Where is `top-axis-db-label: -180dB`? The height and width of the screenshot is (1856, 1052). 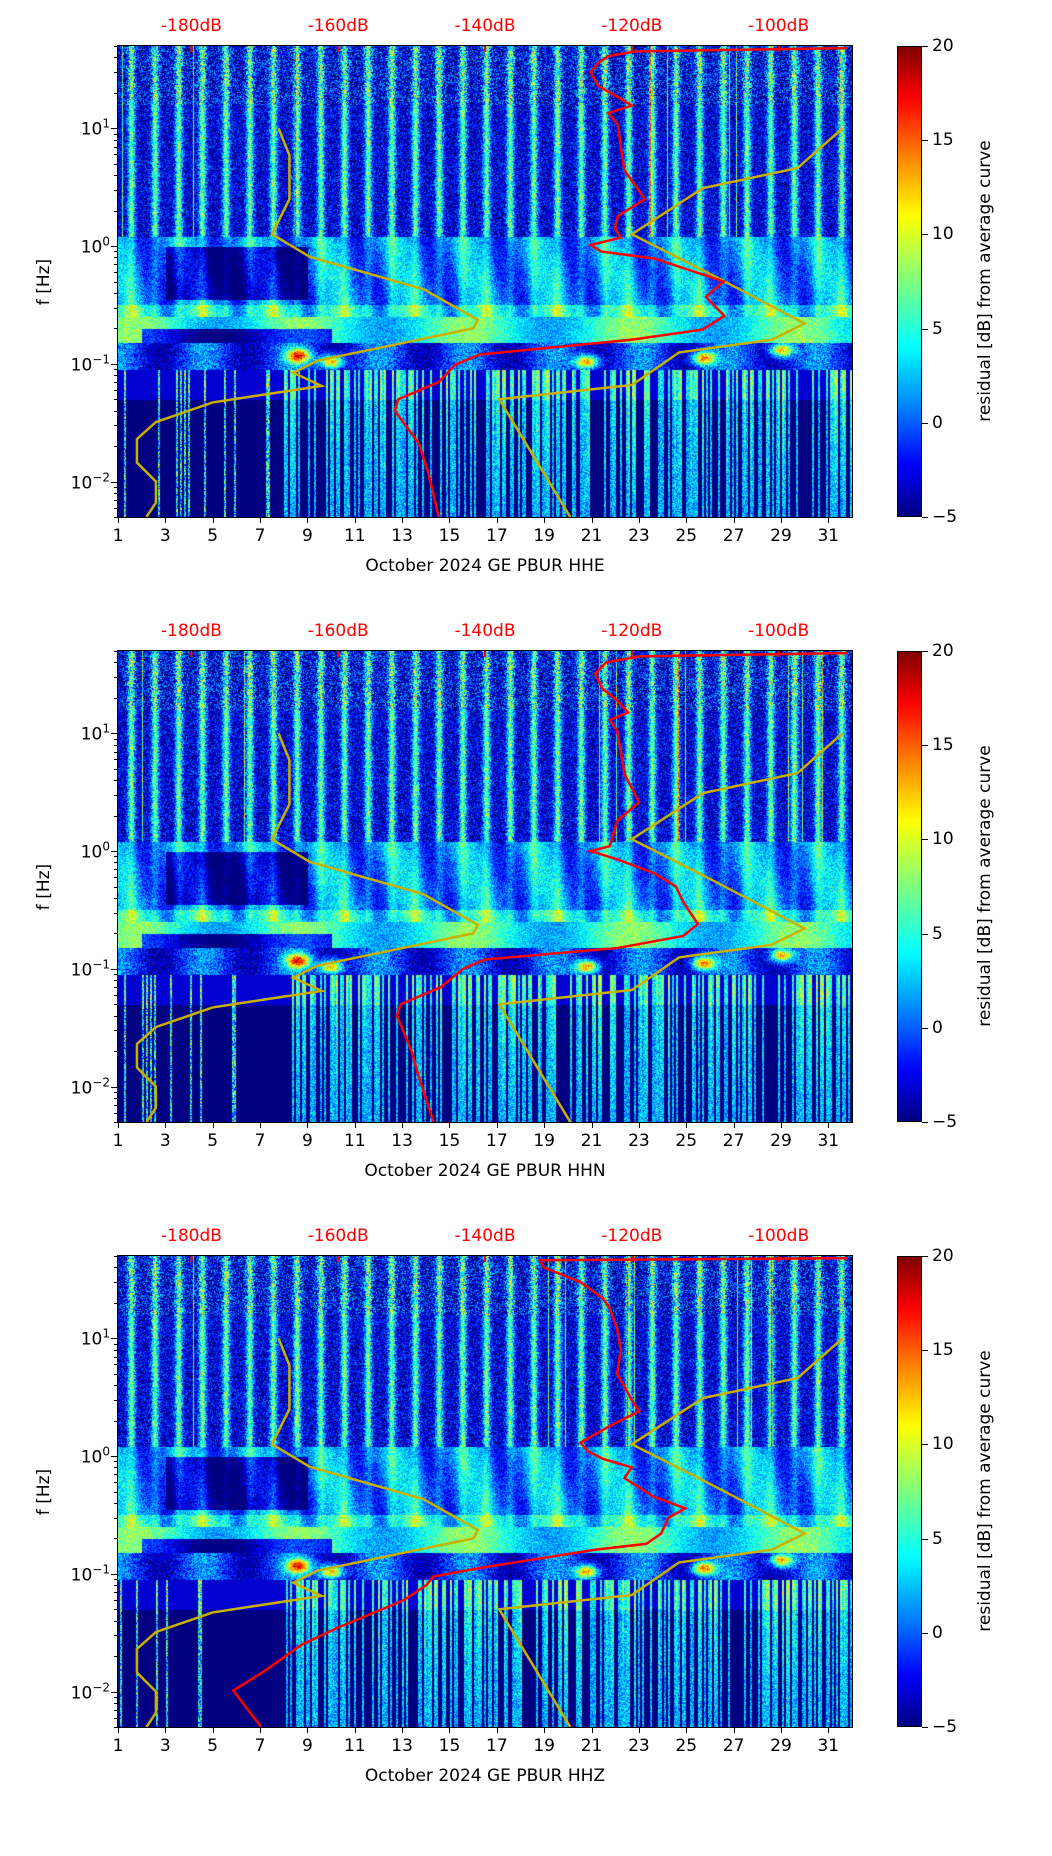 top-axis-db-label: -180dB is located at coordinates (191, 26).